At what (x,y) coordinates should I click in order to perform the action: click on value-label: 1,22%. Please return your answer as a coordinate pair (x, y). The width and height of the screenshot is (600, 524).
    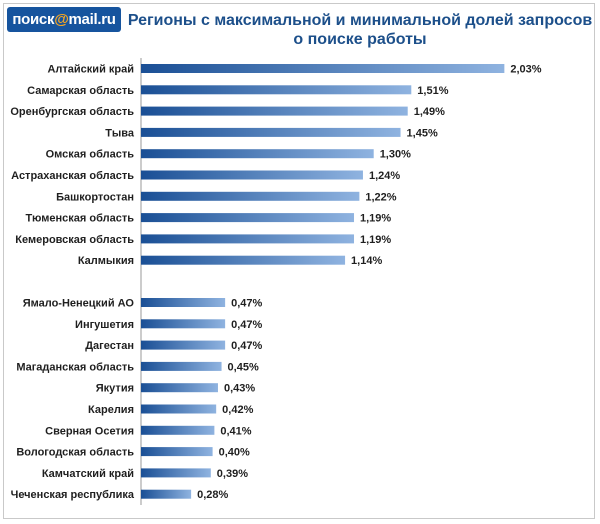
    Looking at the image, I should click on (380, 197).